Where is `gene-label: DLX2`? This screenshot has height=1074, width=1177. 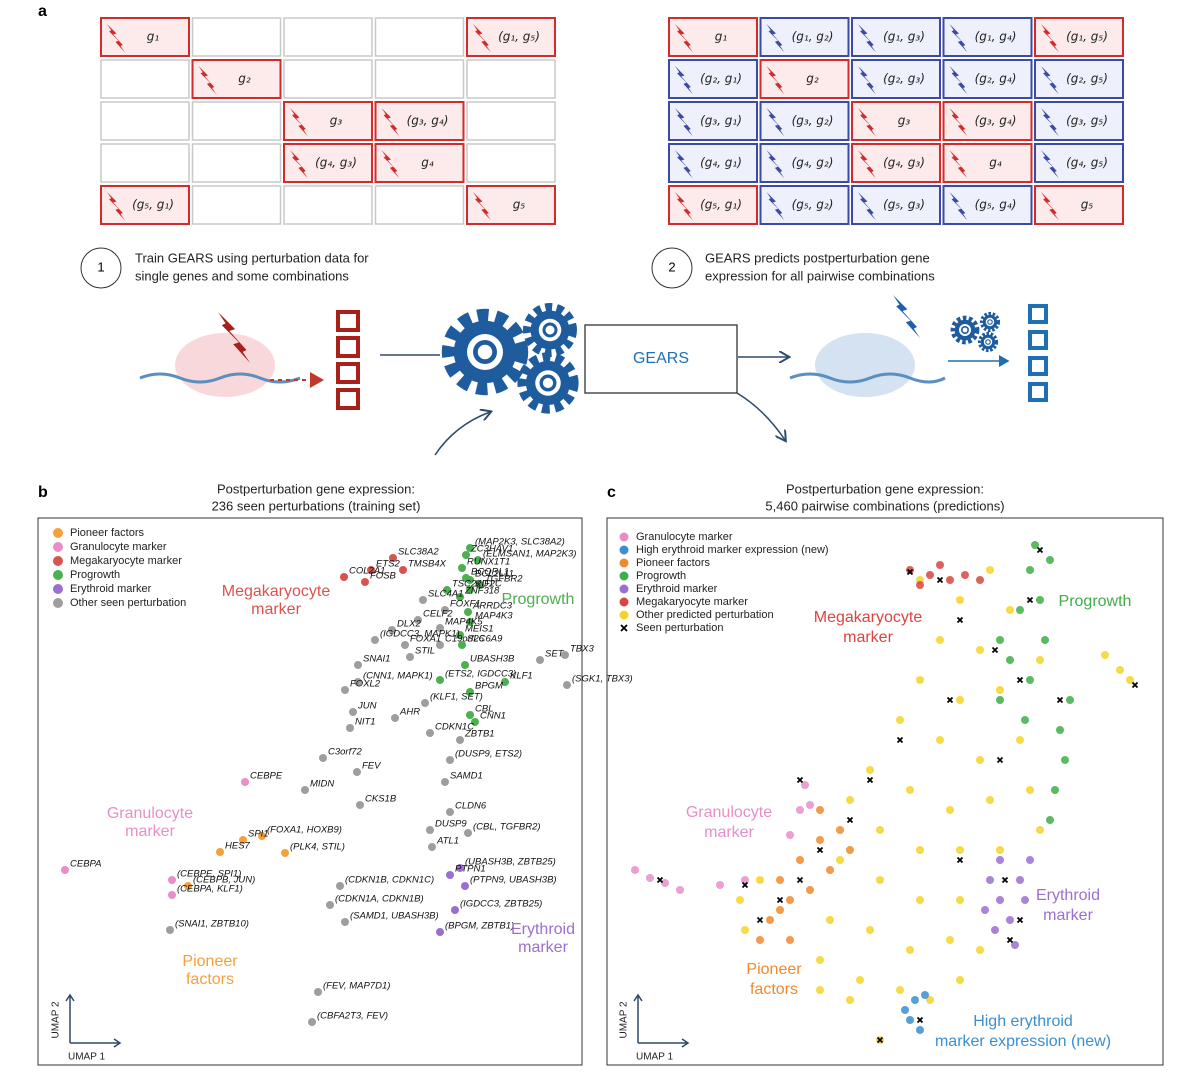
gene-label: DLX2 is located at coordinates (409, 624).